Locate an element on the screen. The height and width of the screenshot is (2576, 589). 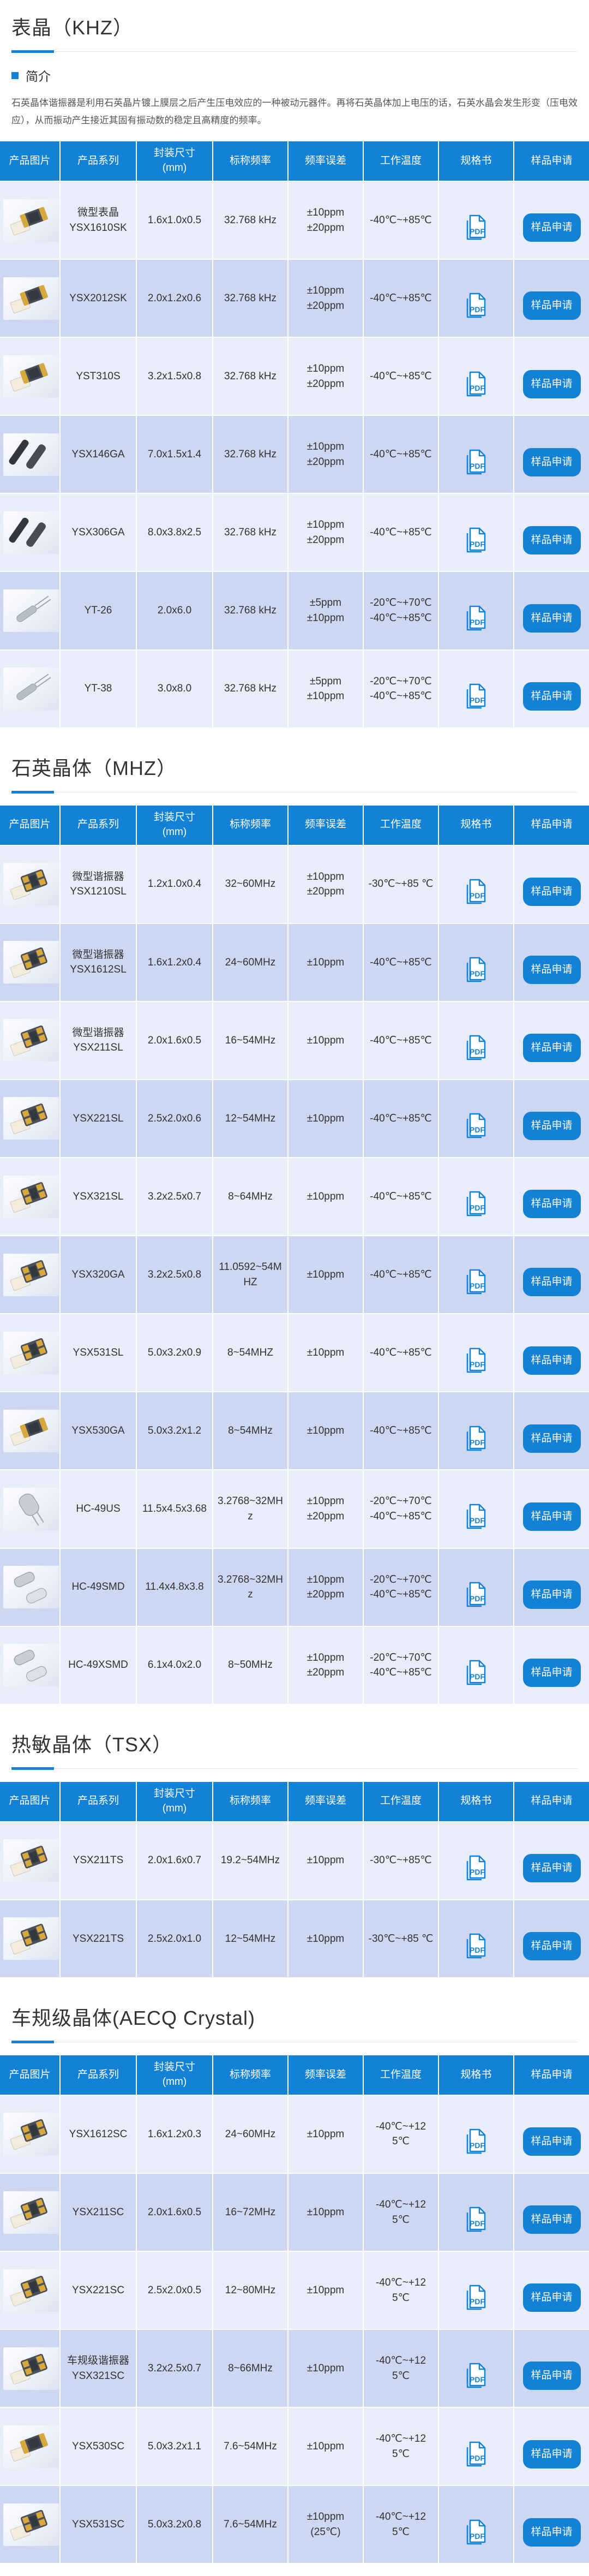
cell-nominal-frequency: 12~54MHz is located at coordinates (251, 1118).